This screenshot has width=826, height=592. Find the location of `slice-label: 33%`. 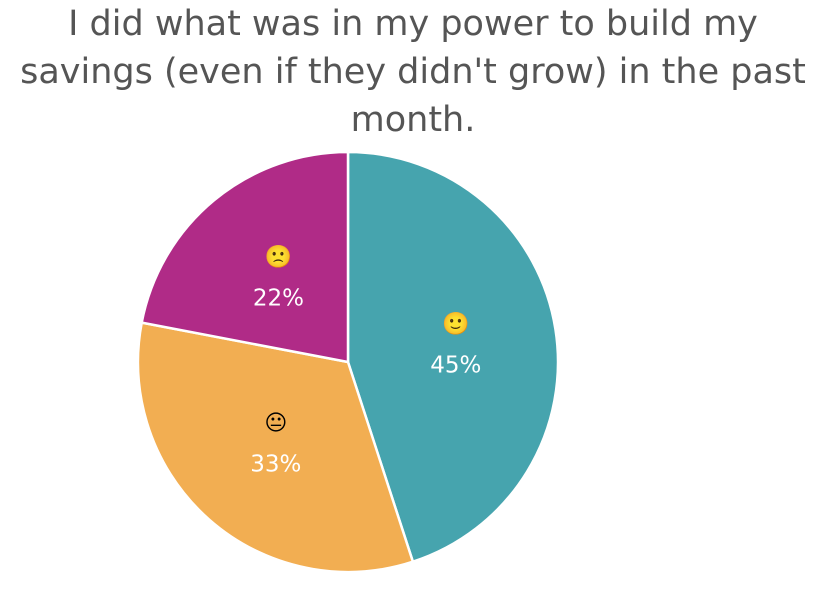

slice-label: 33% is located at coordinates (275, 464).